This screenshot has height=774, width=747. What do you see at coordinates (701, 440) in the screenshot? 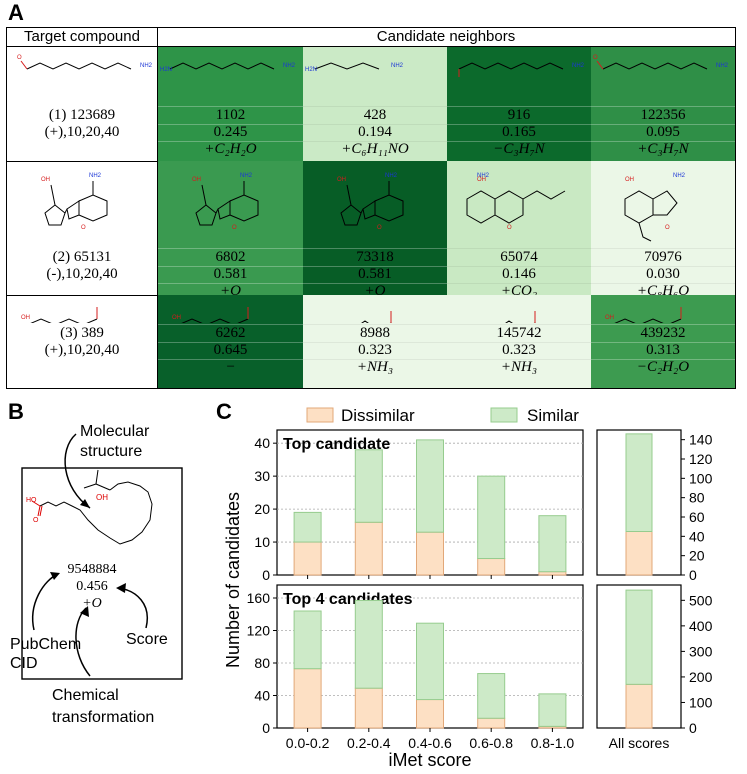
I see `y-tick-label-right: 140` at bounding box center [701, 440].